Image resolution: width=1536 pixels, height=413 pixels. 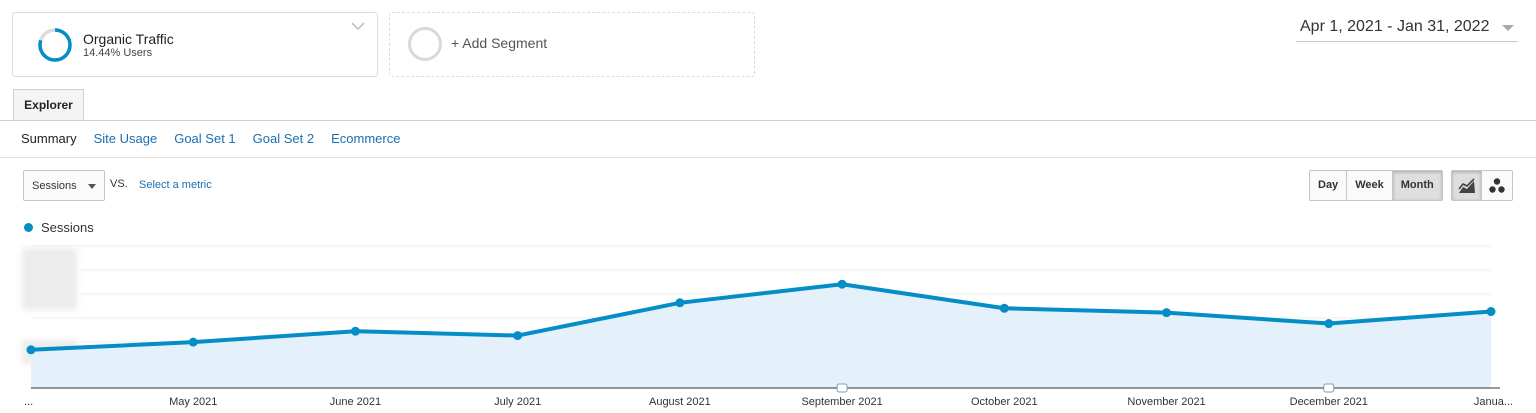 What do you see at coordinates (572, 44) in the screenshot?
I see `add-segment-button: + Add Segment` at bounding box center [572, 44].